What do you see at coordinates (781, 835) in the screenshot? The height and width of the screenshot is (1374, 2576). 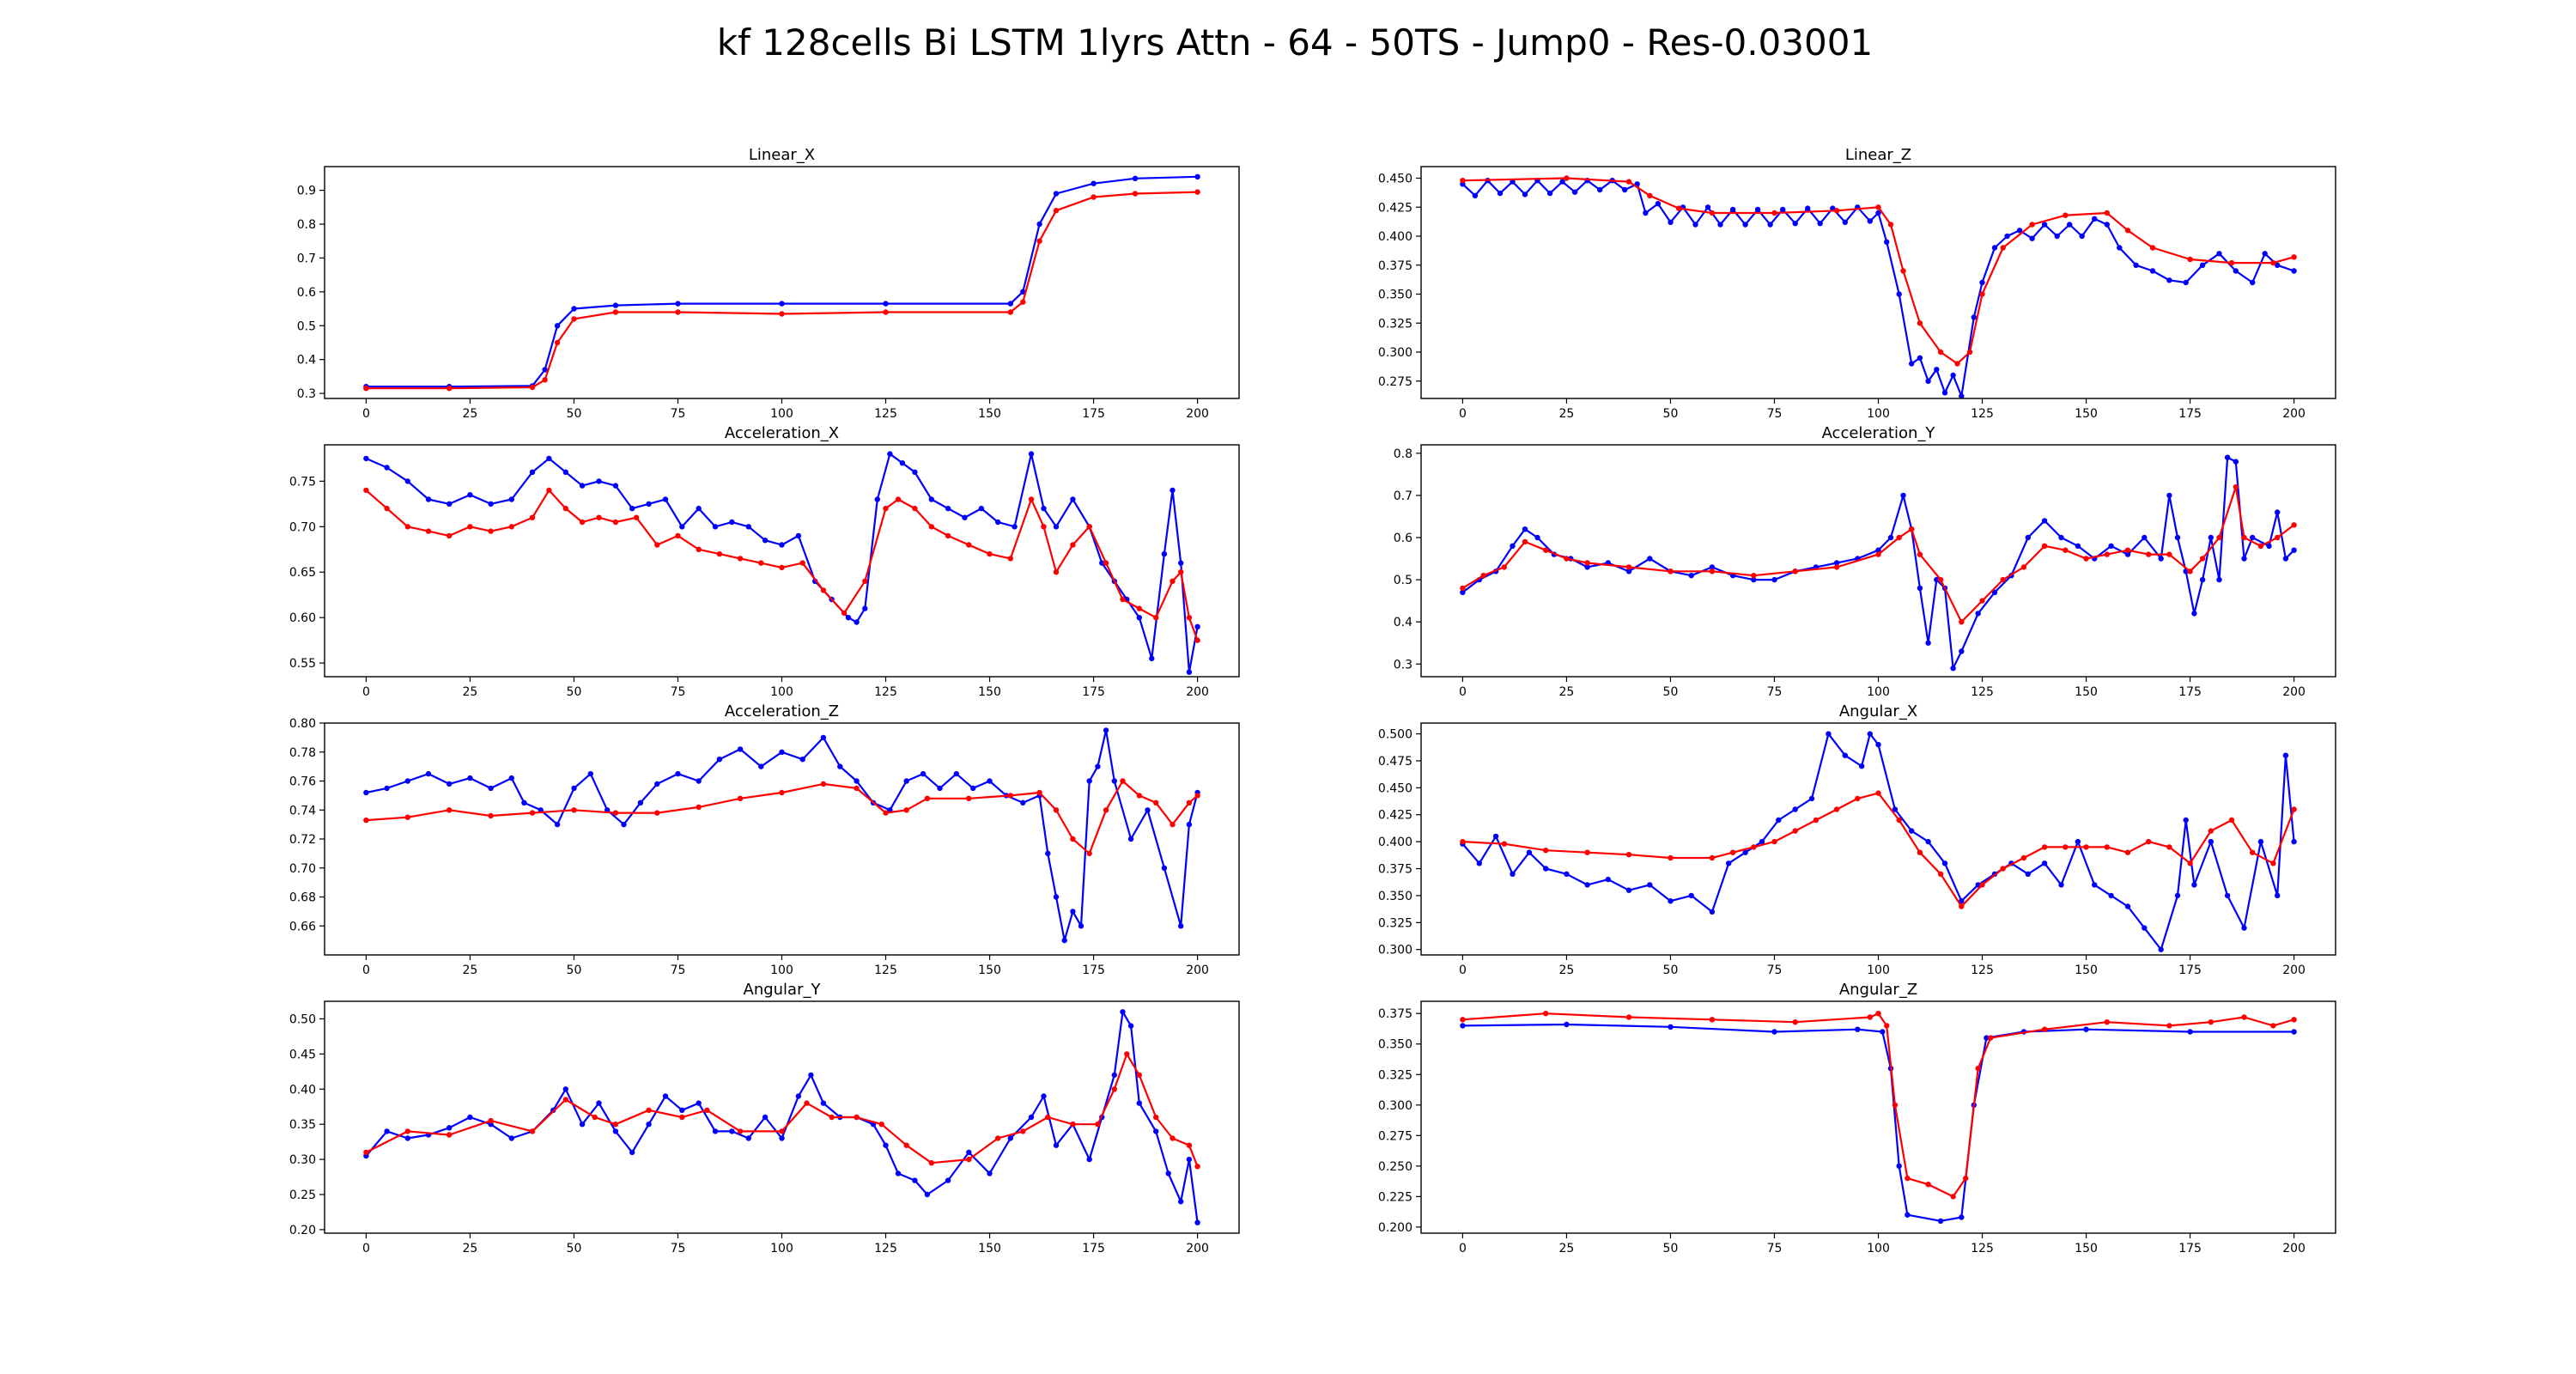 I see `series-blue` at bounding box center [781, 835].